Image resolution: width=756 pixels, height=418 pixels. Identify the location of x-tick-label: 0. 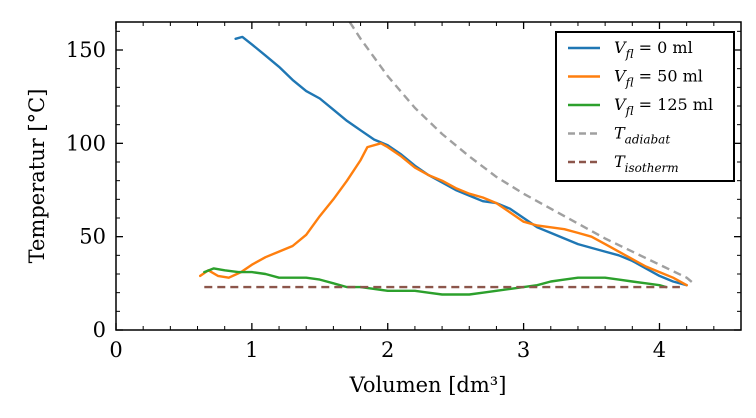
(115, 350).